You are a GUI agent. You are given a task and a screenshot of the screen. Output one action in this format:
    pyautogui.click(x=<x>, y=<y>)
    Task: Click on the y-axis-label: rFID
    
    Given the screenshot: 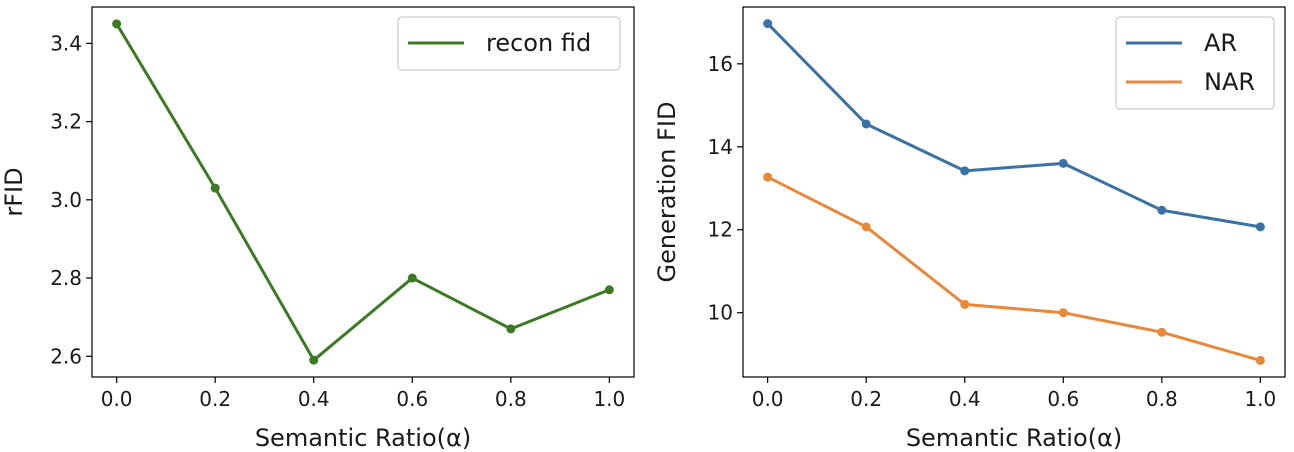 What is the action you would take?
    pyautogui.click(x=14, y=191)
    